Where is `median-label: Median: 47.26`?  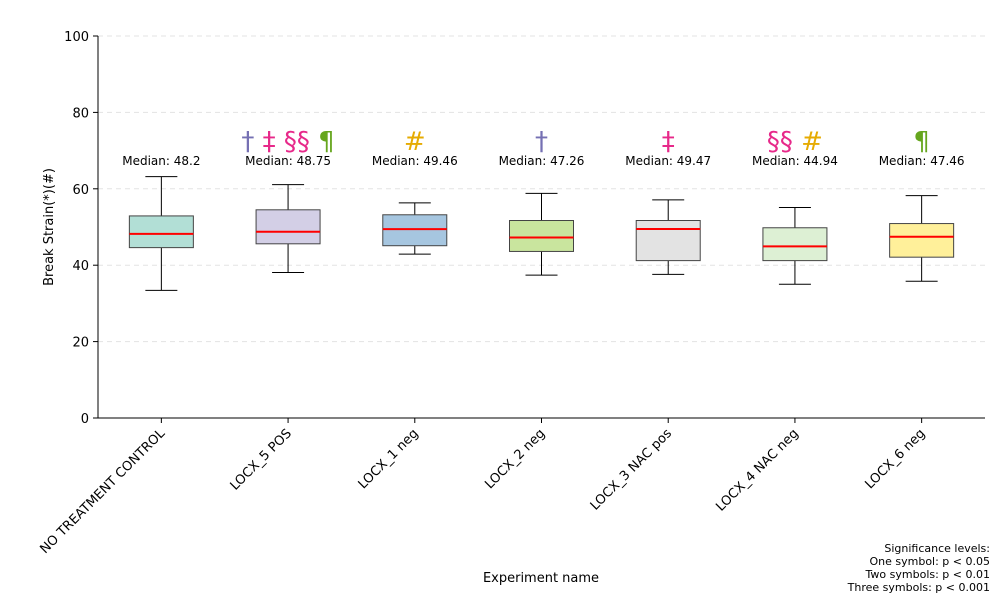 median-label: Median: 47.26 is located at coordinates (542, 161).